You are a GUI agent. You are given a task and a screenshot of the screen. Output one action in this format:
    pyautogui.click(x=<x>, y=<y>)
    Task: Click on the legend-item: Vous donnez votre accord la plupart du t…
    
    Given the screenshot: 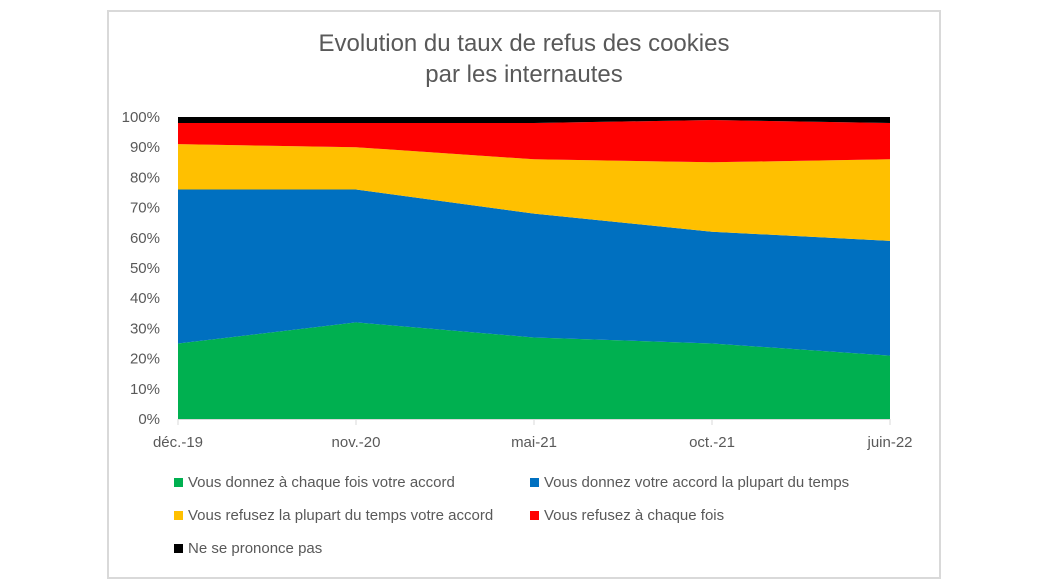 What is the action you would take?
    pyautogui.click(x=689, y=482)
    